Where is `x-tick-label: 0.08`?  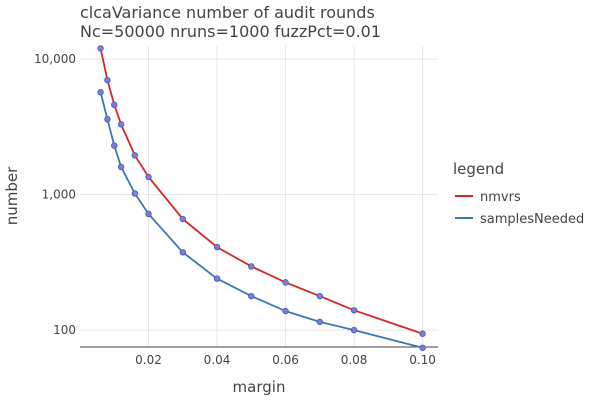 x-tick-label: 0.08 is located at coordinates (354, 360).